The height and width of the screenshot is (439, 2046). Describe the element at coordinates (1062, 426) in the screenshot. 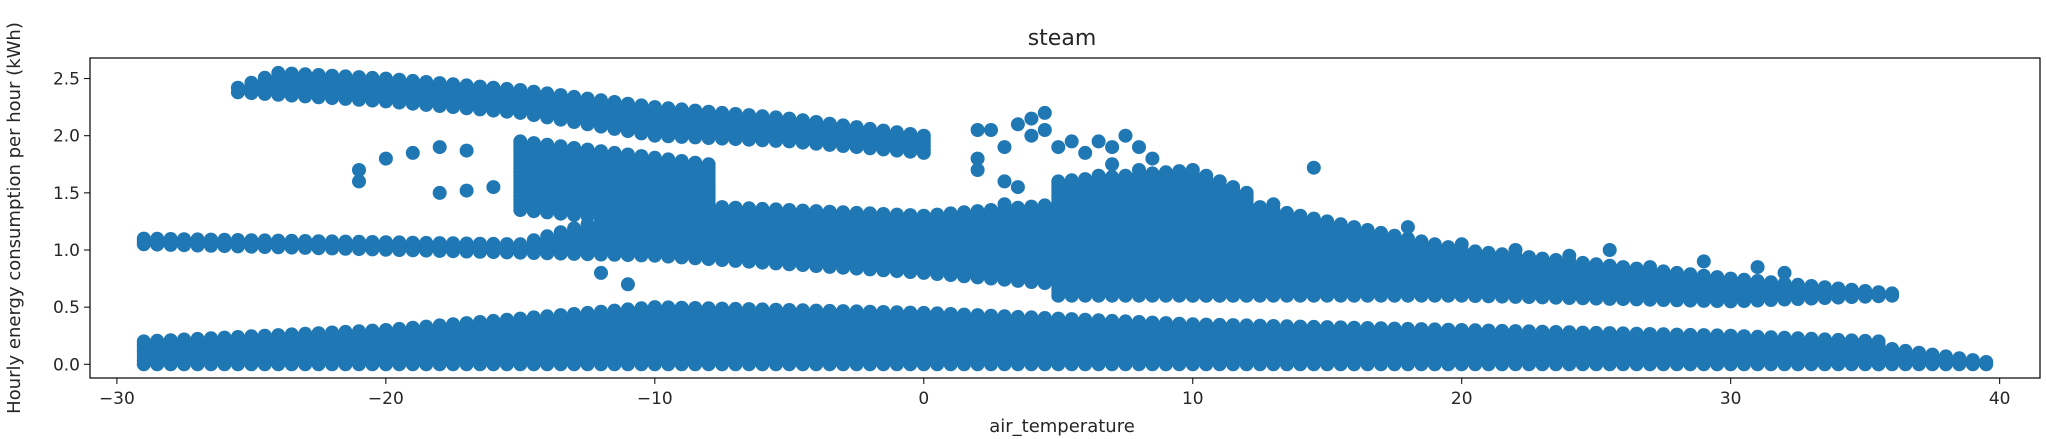

I see `x-axis-label: air_temperature` at that location.